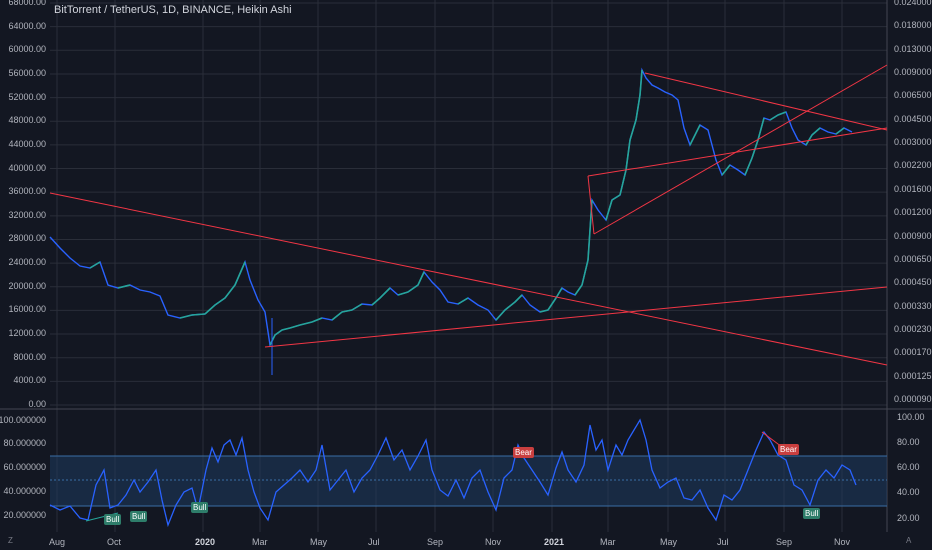 The height and width of the screenshot is (550, 932). What do you see at coordinates (27, 214) in the screenshot?
I see `price-tick-label: 32000.00` at bounding box center [27, 214].